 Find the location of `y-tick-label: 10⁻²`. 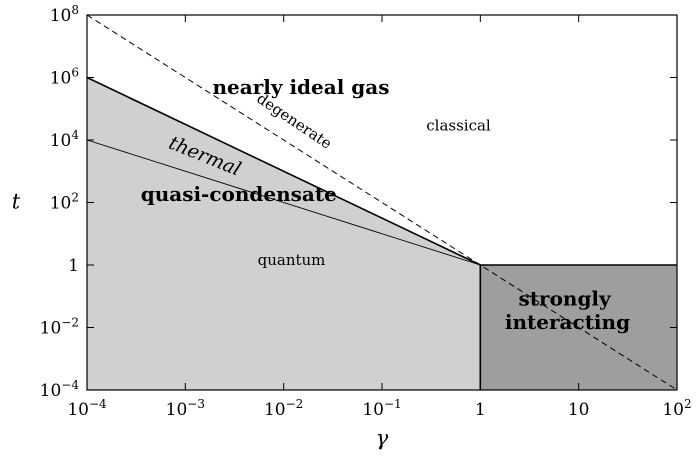

y-tick-label: 10⁻² is located at coordinates (59, 327).